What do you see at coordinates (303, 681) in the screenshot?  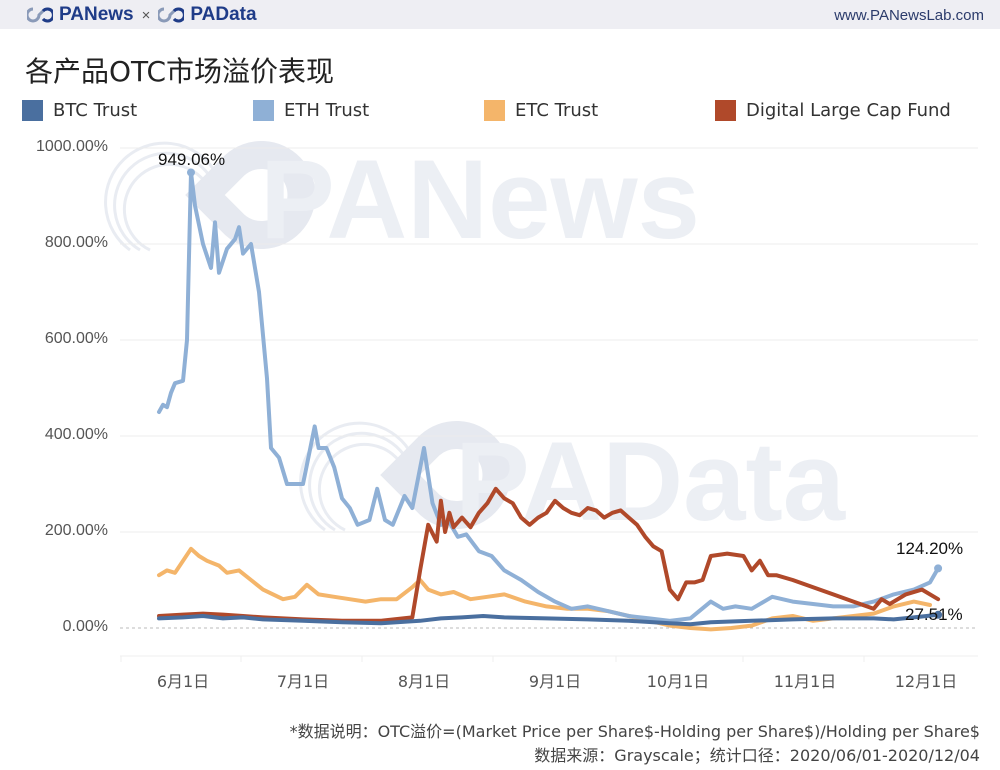 I see `x-tick-label: 7月1日` at bounding box center [303, 681].